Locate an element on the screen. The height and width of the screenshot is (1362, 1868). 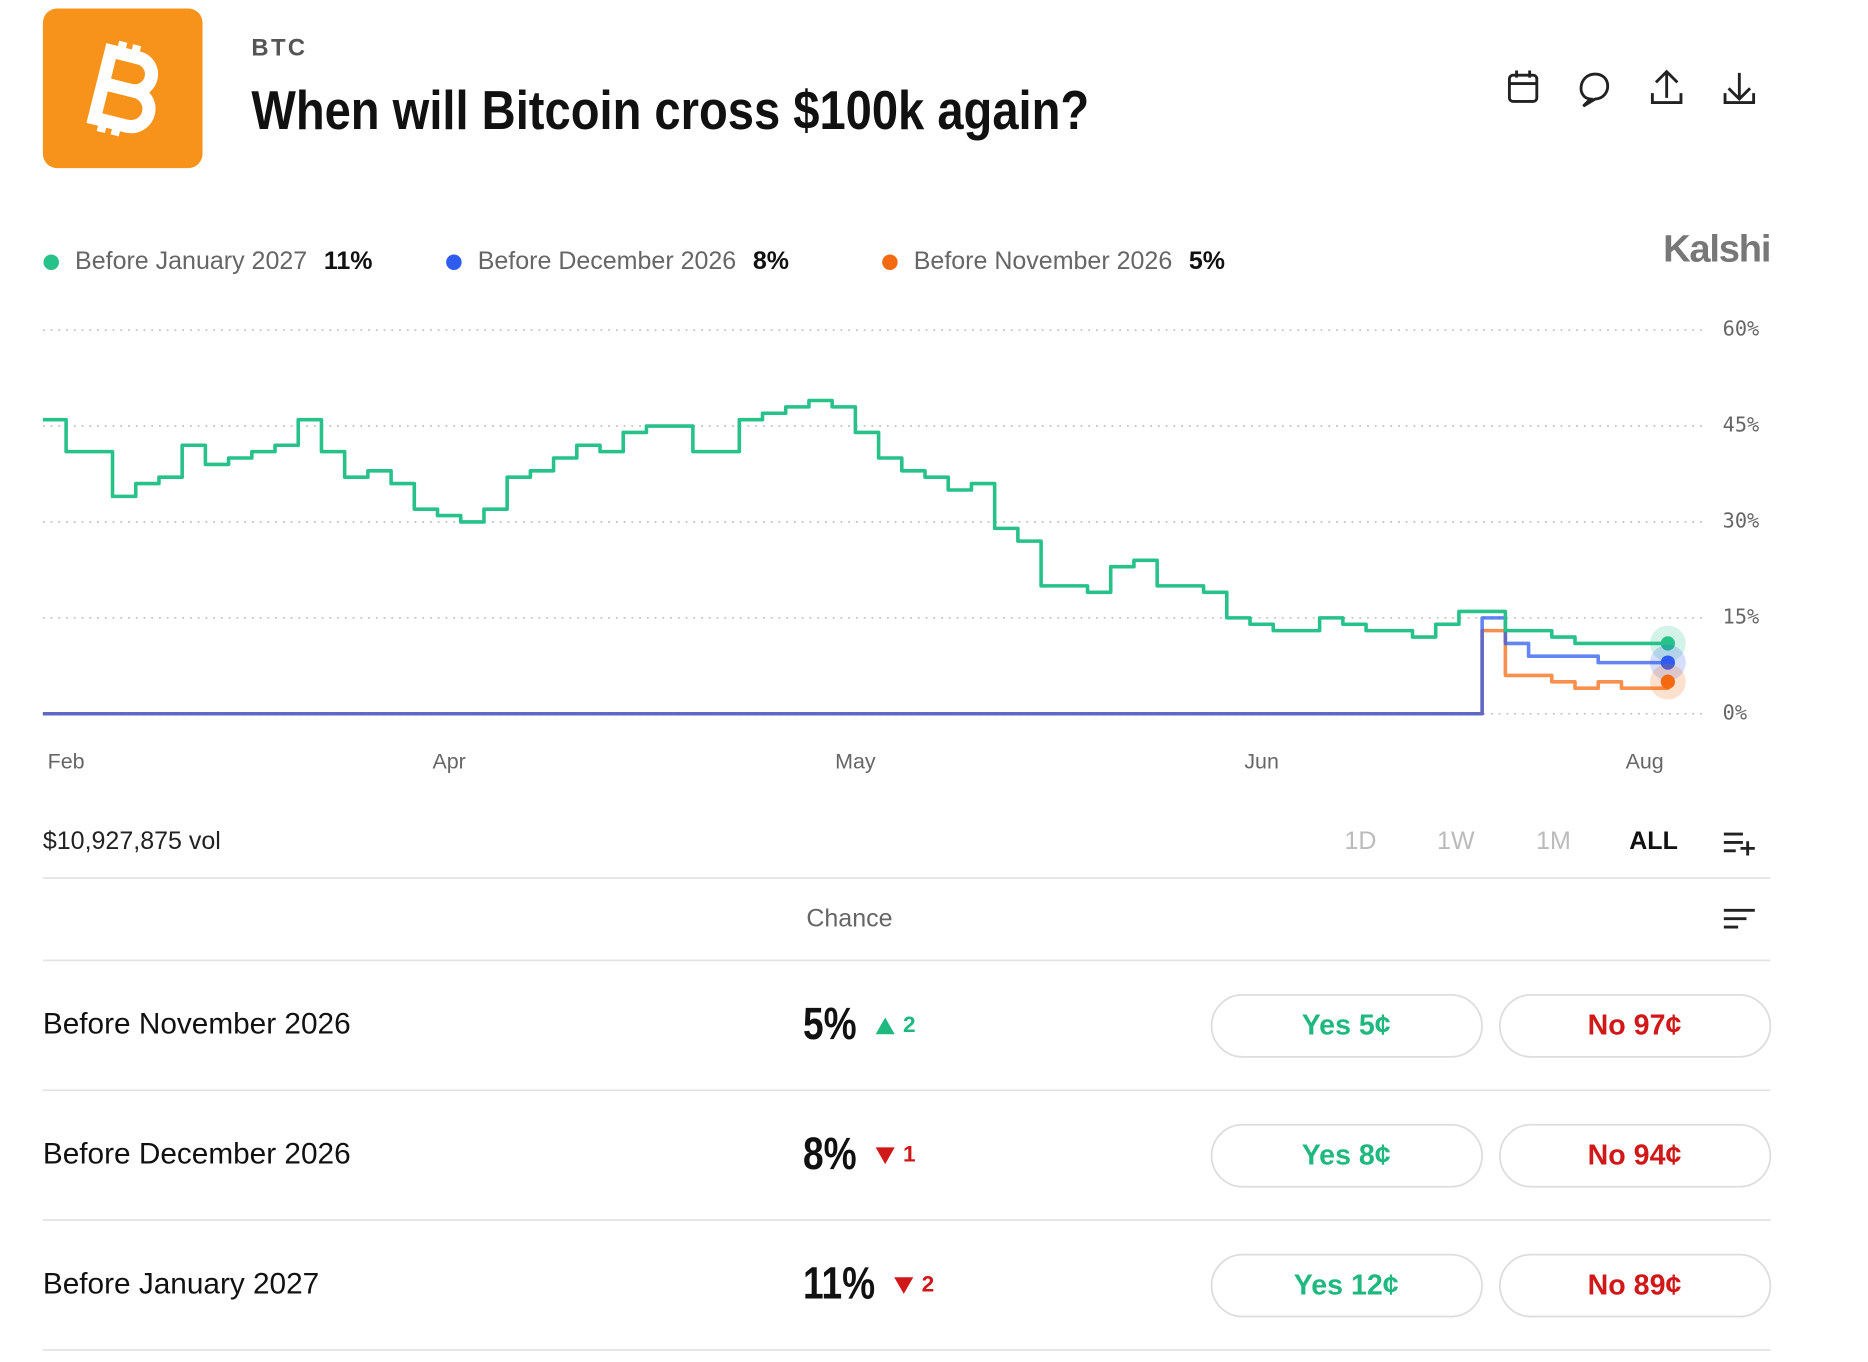
row-name: Before December 2026 is located at coordinates (197, 1154).